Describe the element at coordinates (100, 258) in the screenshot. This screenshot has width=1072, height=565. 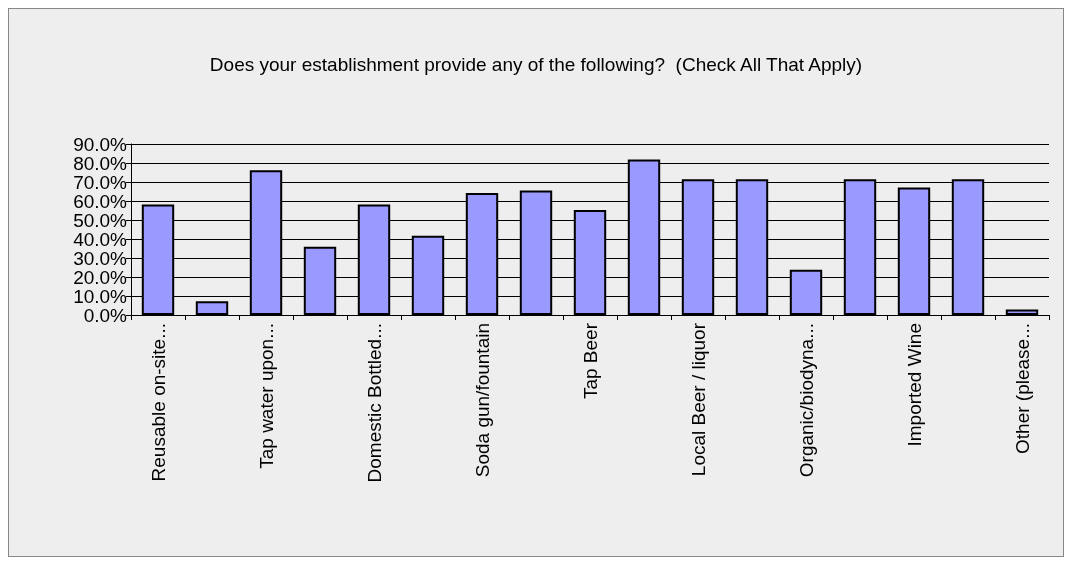
I see `y-tick-label: 30.0%` at that location.